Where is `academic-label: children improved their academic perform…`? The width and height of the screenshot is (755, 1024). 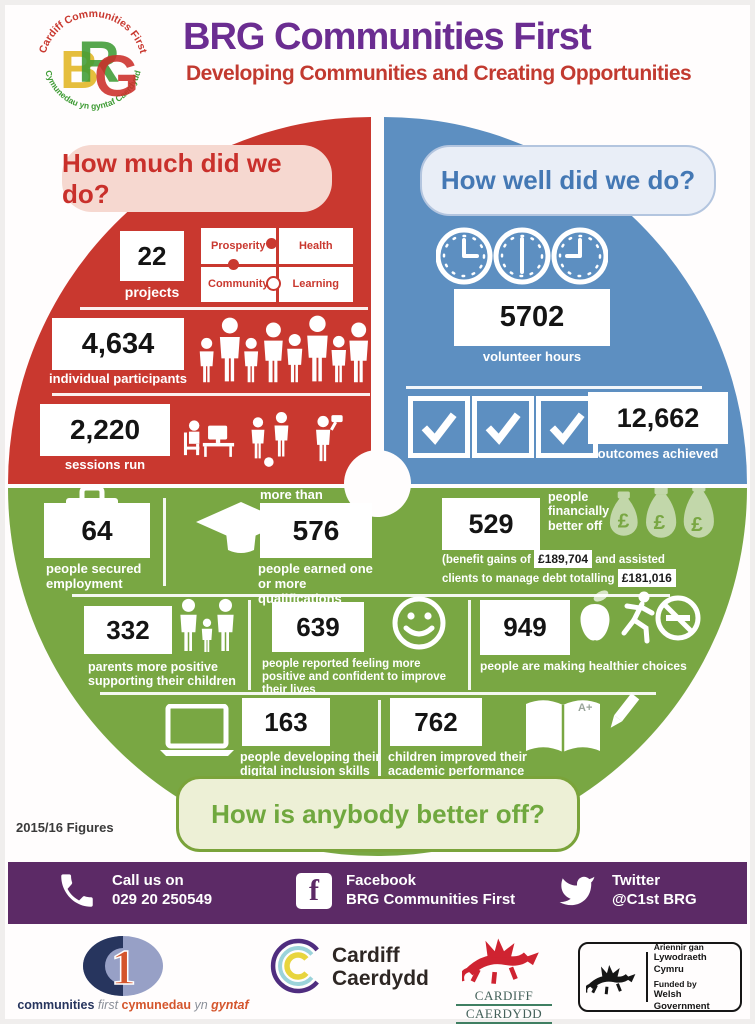
academic-label: children improved their academic perform… is located at coordinates (457, 764).